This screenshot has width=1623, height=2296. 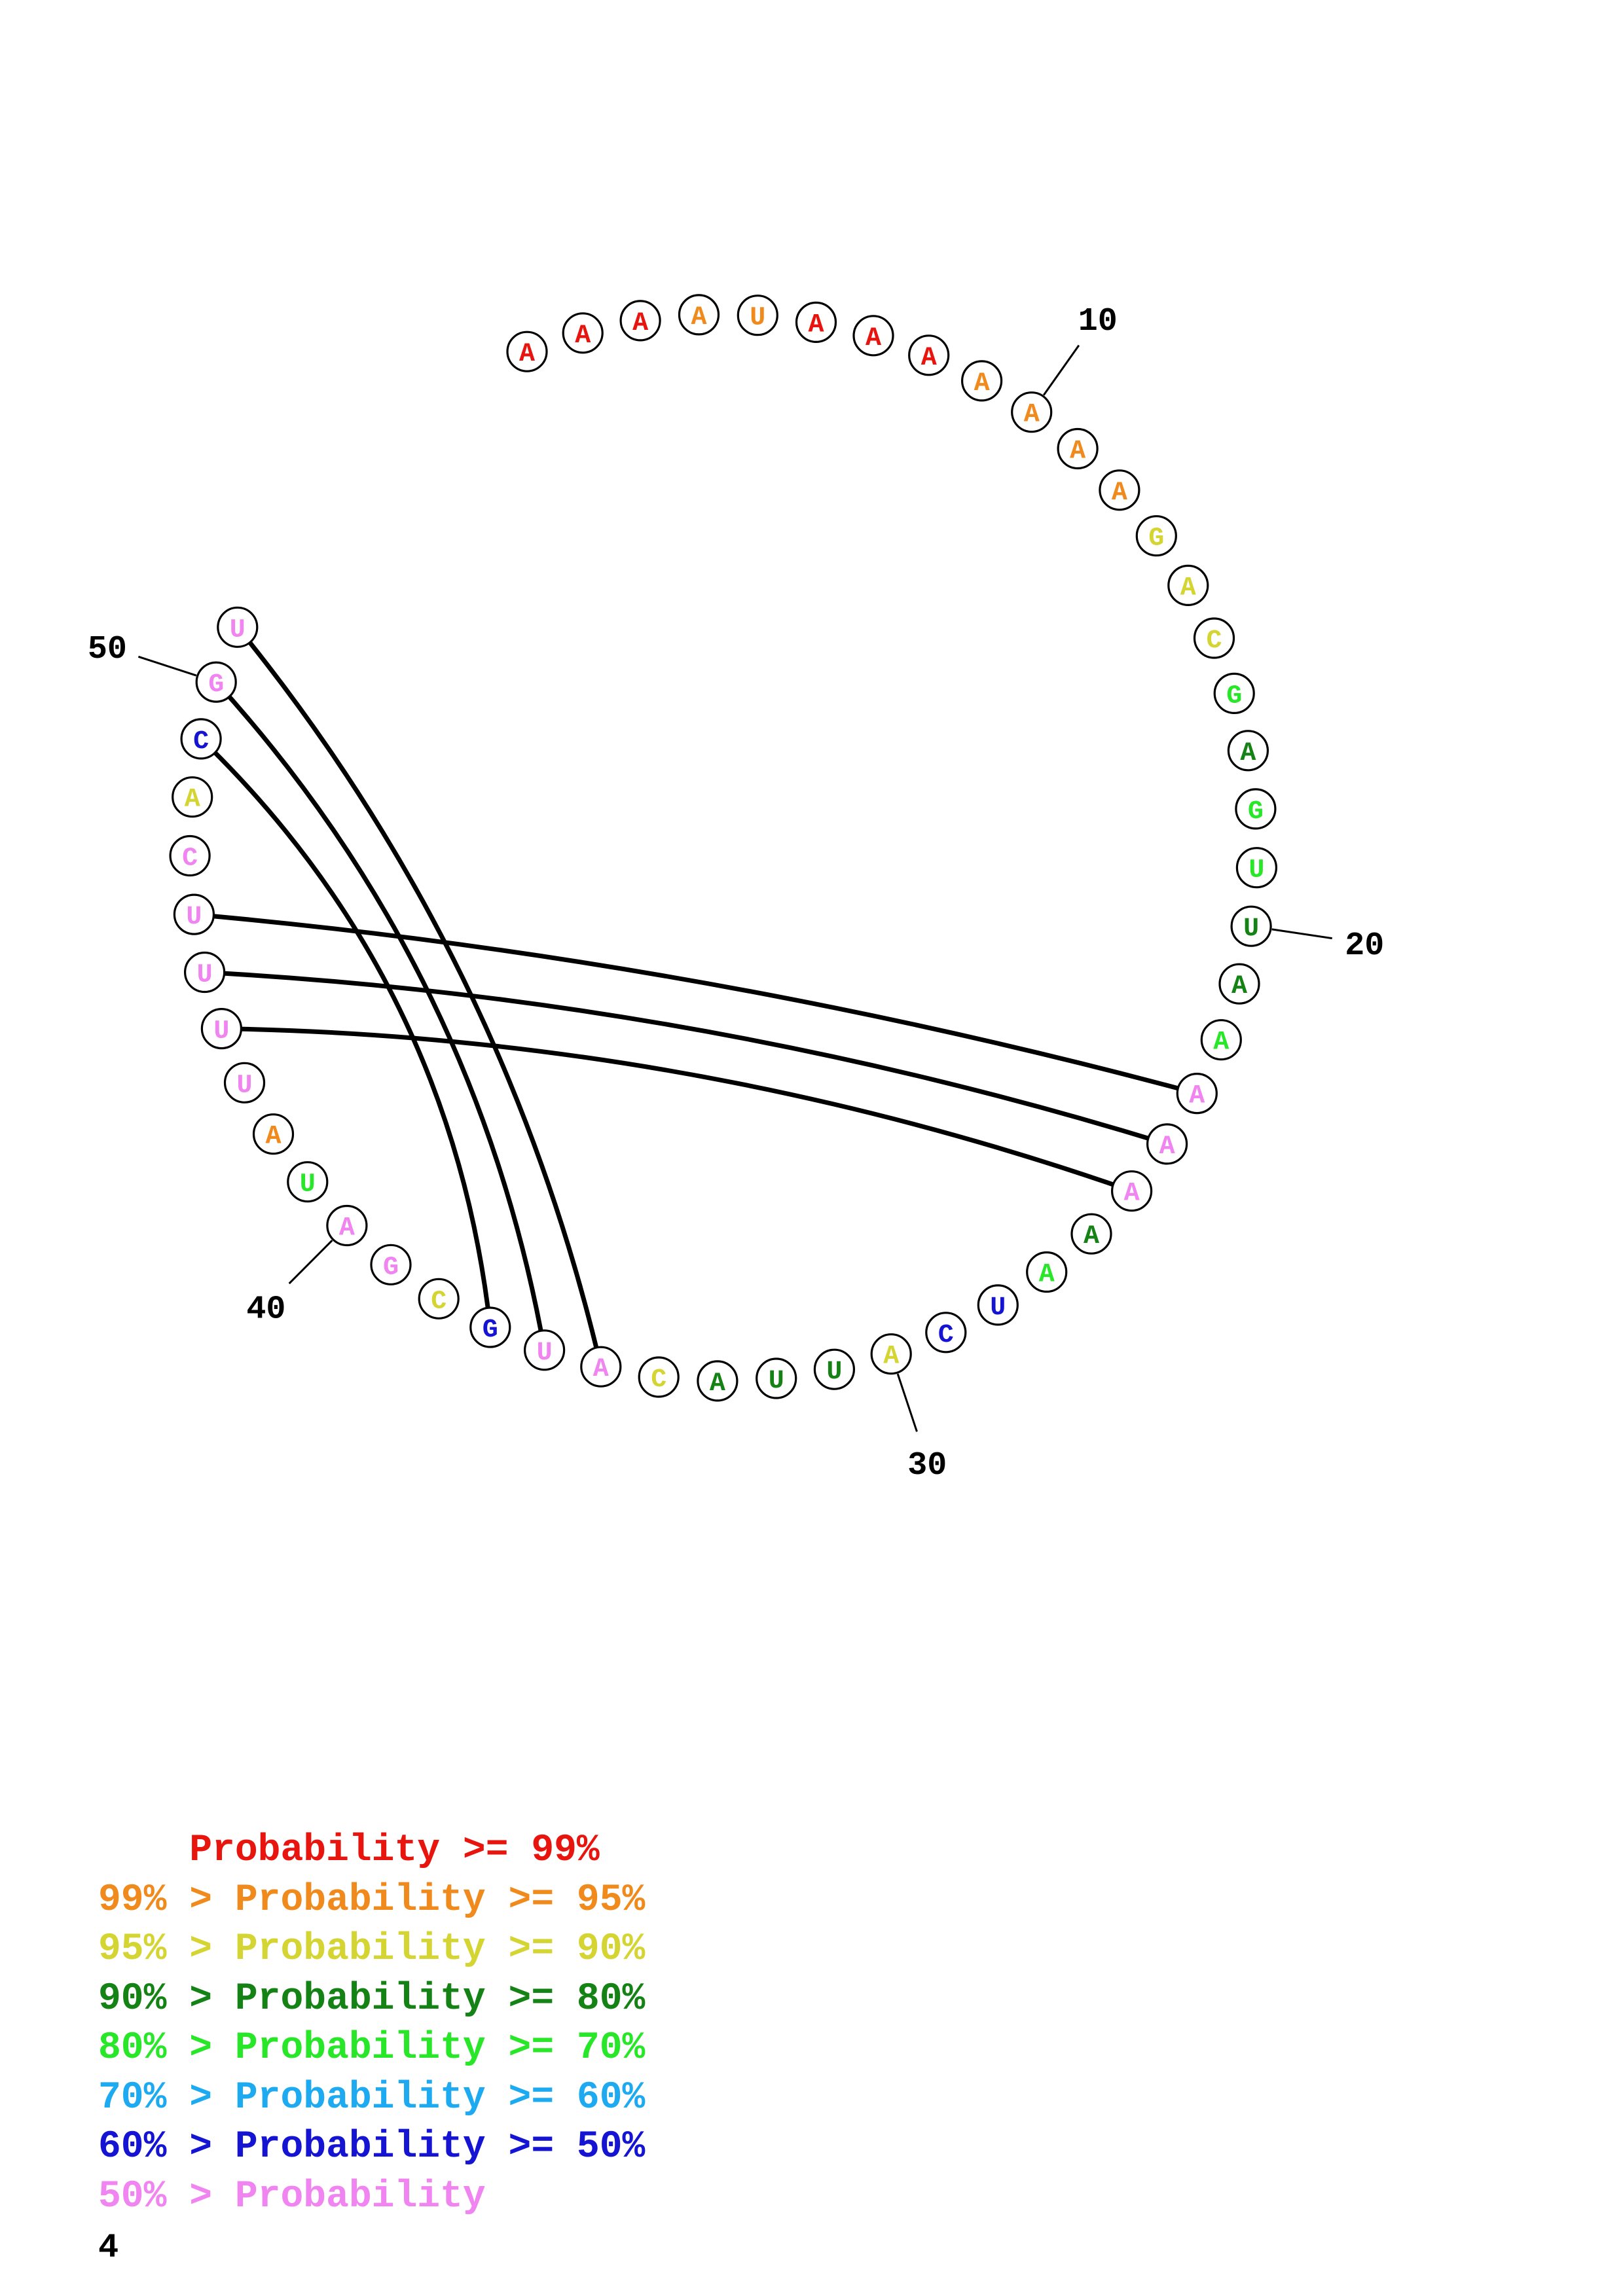 I want to click on base-40: A, so click(x=347, y=1225).